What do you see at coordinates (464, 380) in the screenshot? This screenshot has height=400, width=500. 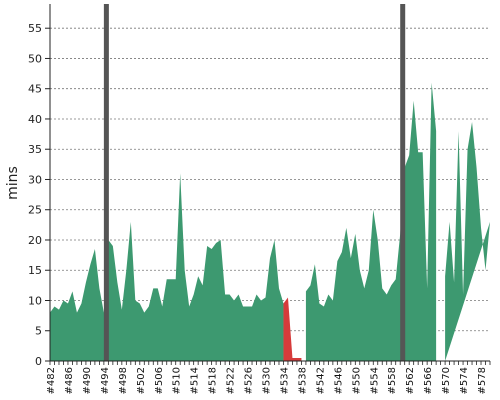 I see `x-tick-label-574: #574` at bounding box center [464, 380].